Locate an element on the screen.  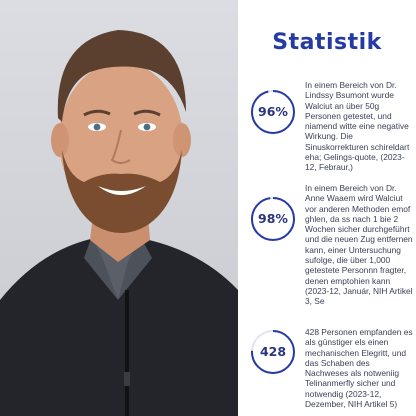
stat-value: 428 is located at coordinates (273, 351).